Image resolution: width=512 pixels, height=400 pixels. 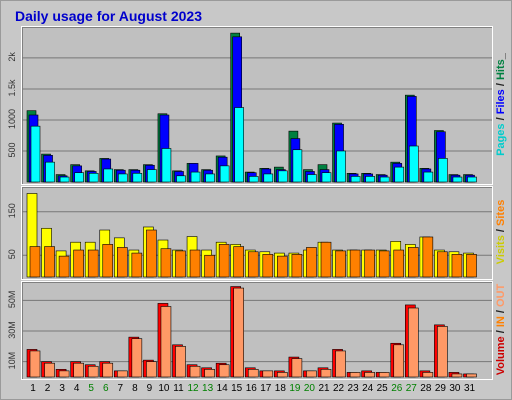 I want to click on x-tick-label: 4, so click(x=77, y=388).